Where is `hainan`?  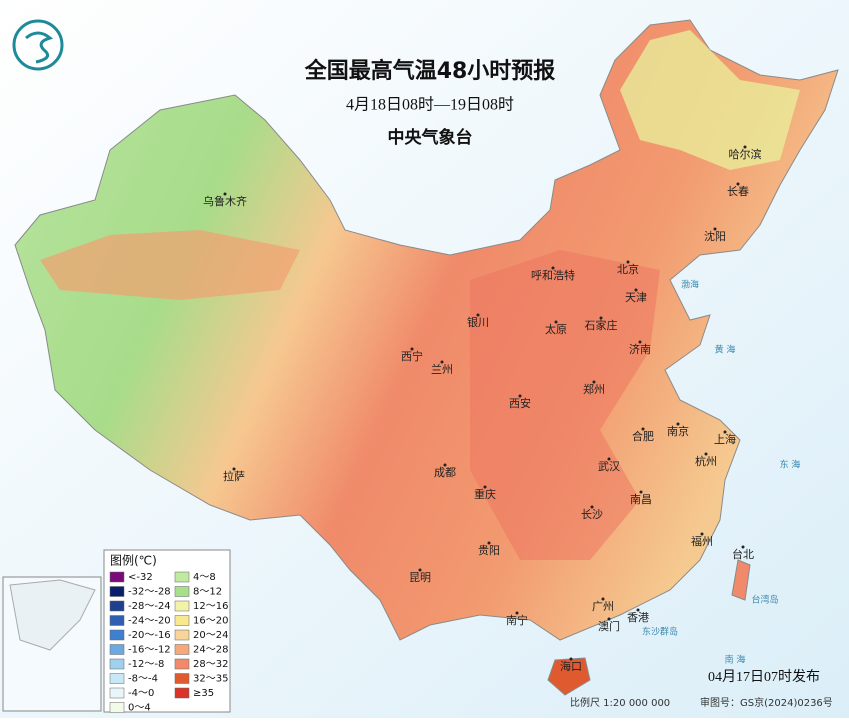
hainan is located at coordinates (569, 676).